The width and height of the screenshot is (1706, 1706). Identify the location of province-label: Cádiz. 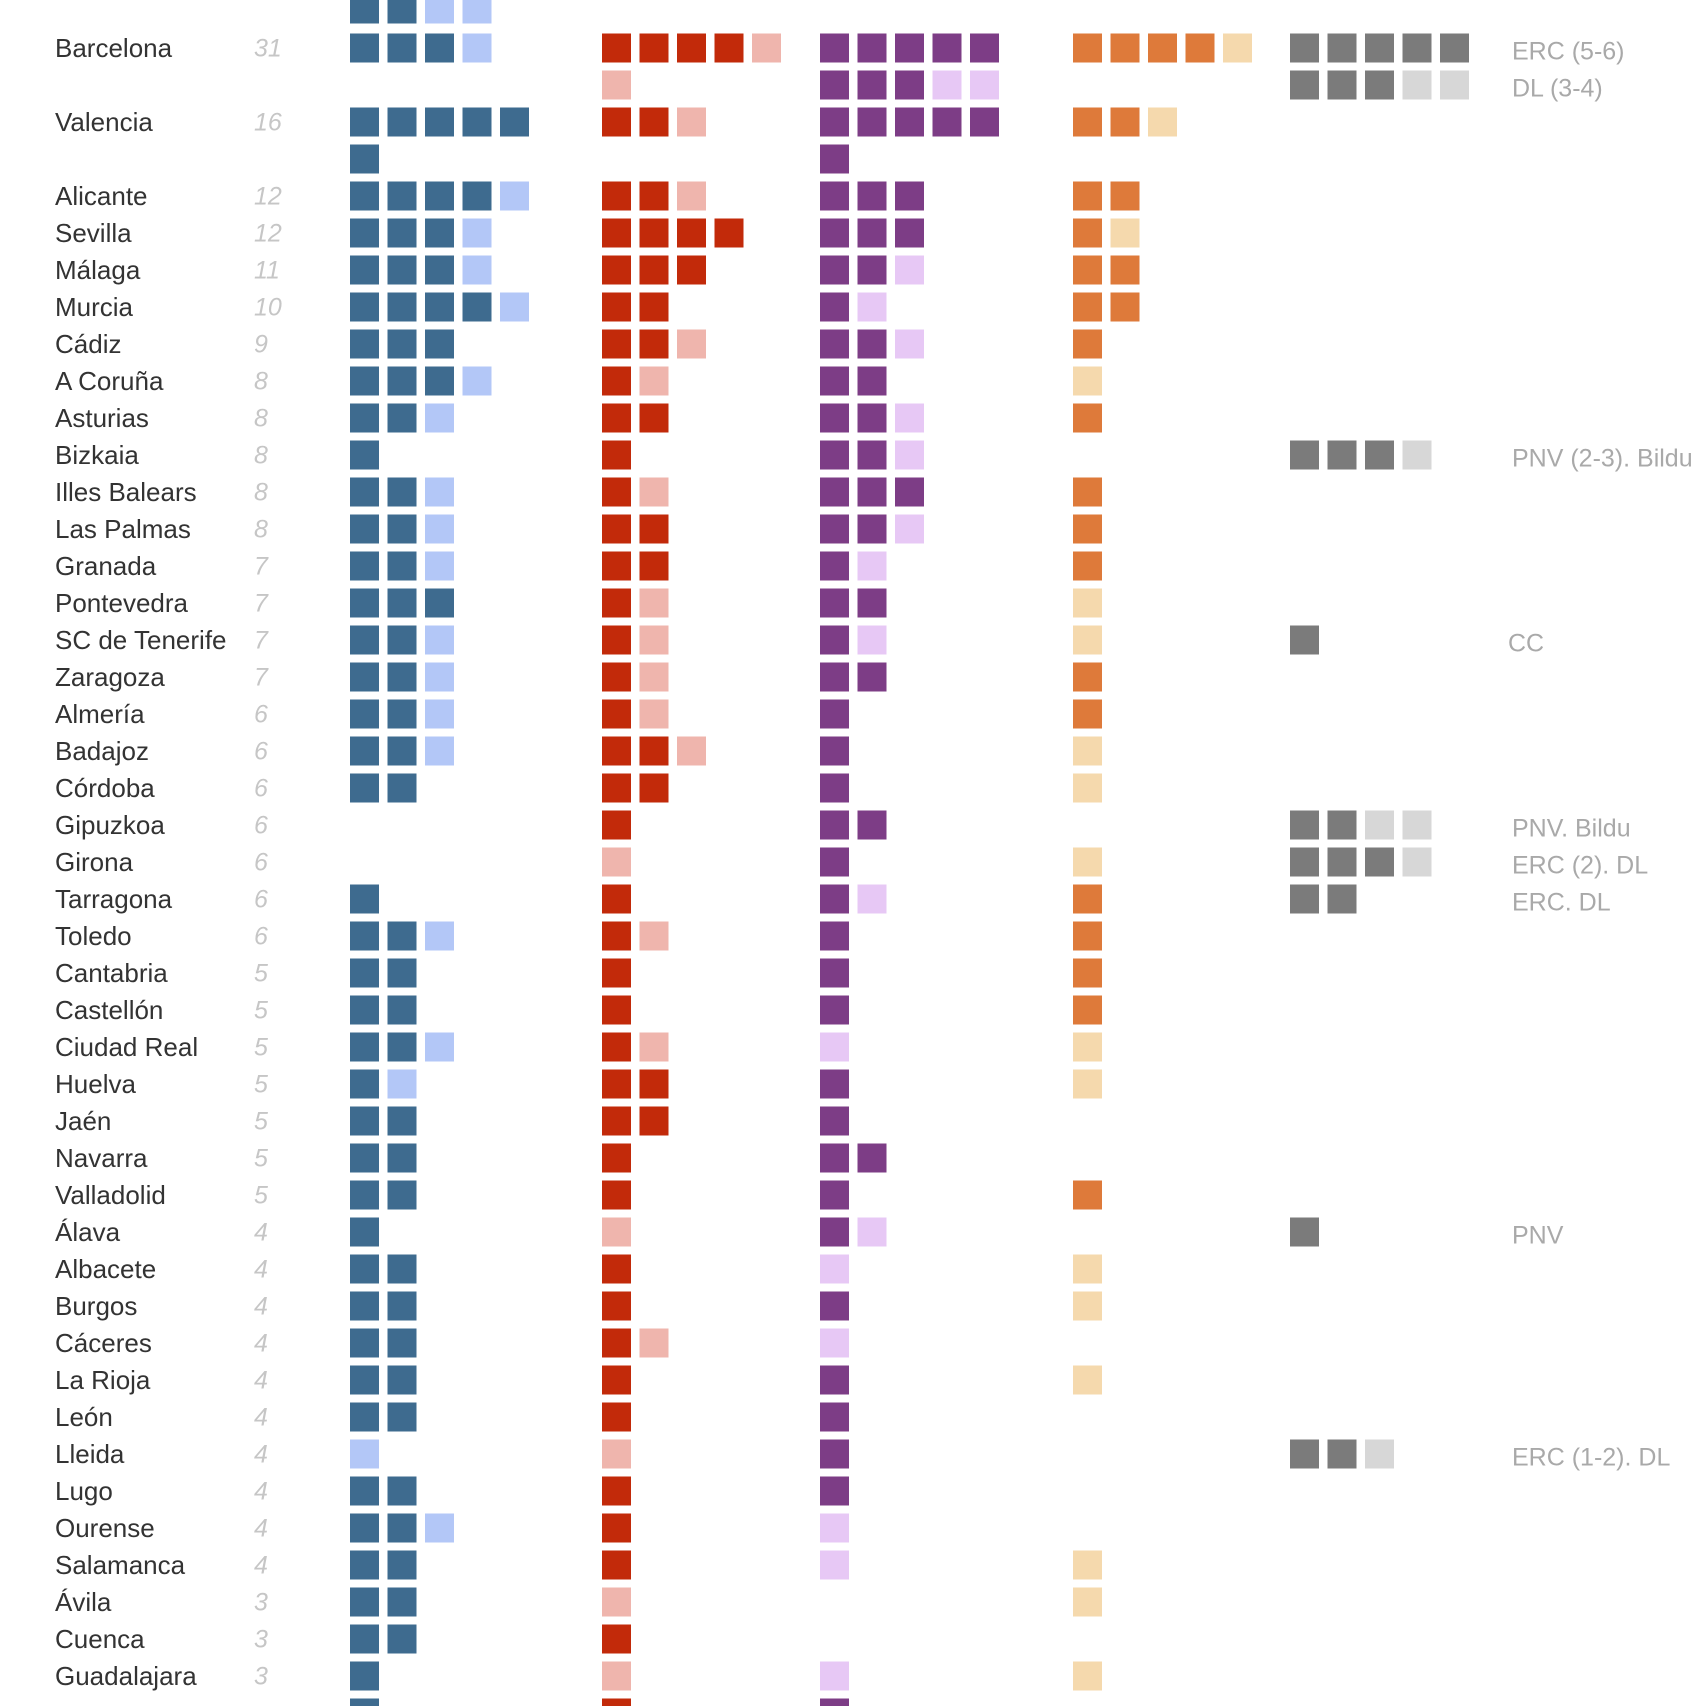
(88, 344).